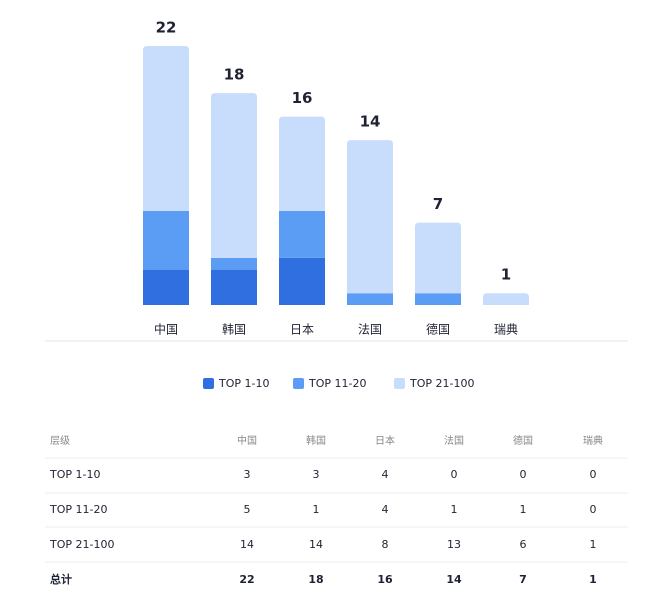 The image size is (650, 616). Describe the element at coordinates (454, 440) in the screenshot. I see `table-header: 法国` at that location.